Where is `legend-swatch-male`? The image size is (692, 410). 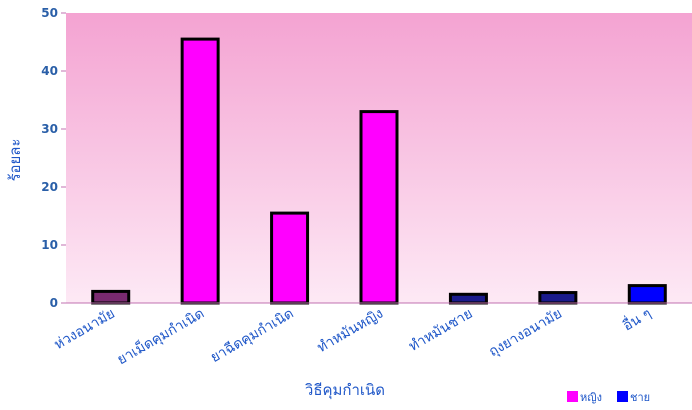 legend-swatch-male is located at coordinates (622, 396).